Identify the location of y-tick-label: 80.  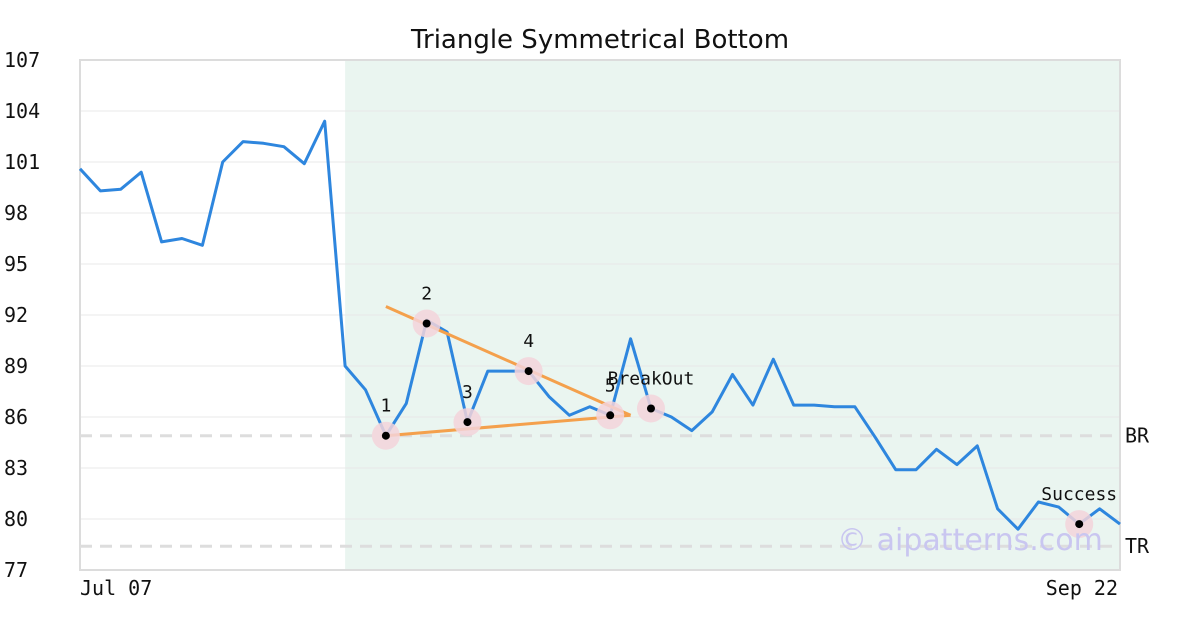
(16, 519).